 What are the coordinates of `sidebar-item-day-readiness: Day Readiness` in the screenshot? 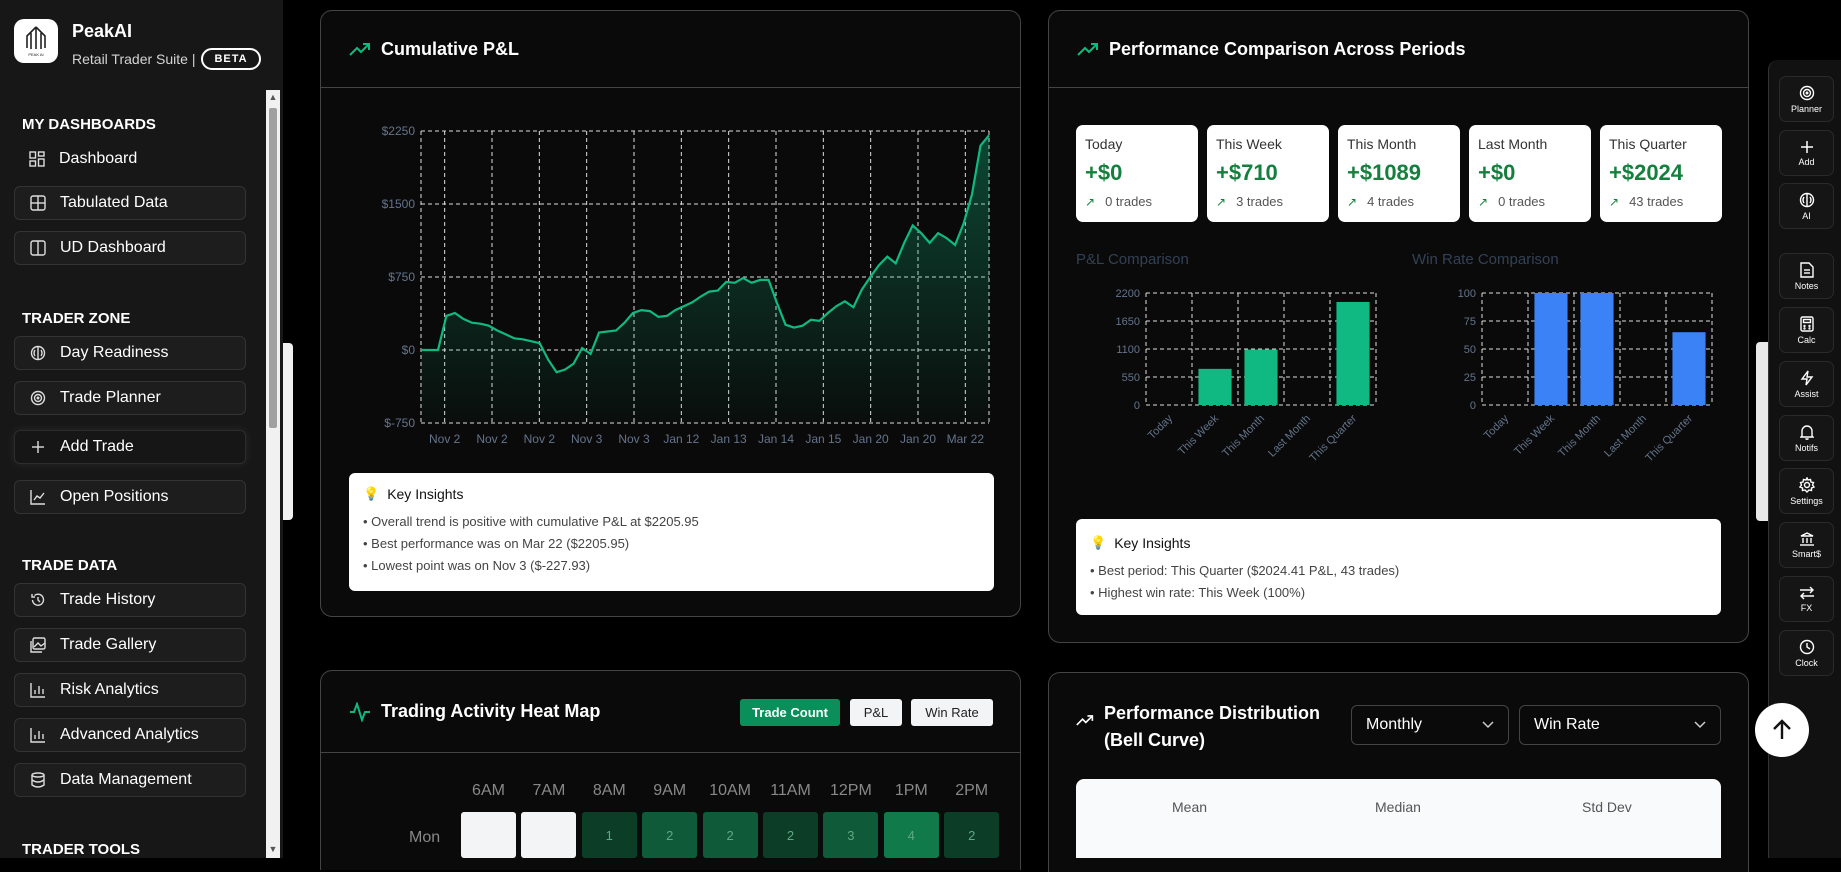 It's located at (130, 353).